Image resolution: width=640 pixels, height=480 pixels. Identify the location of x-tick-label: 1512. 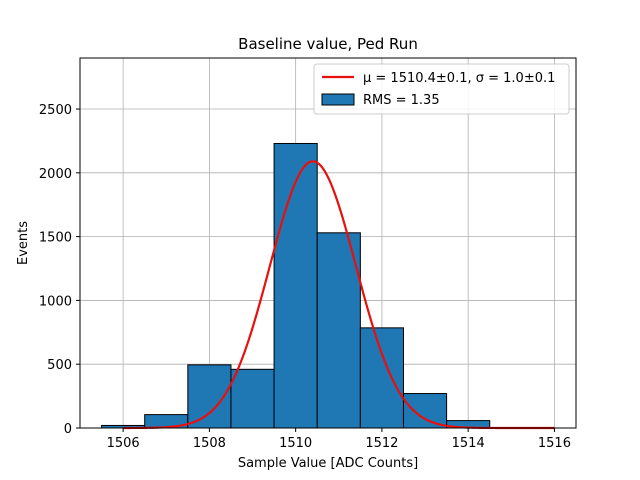
(381, 443).